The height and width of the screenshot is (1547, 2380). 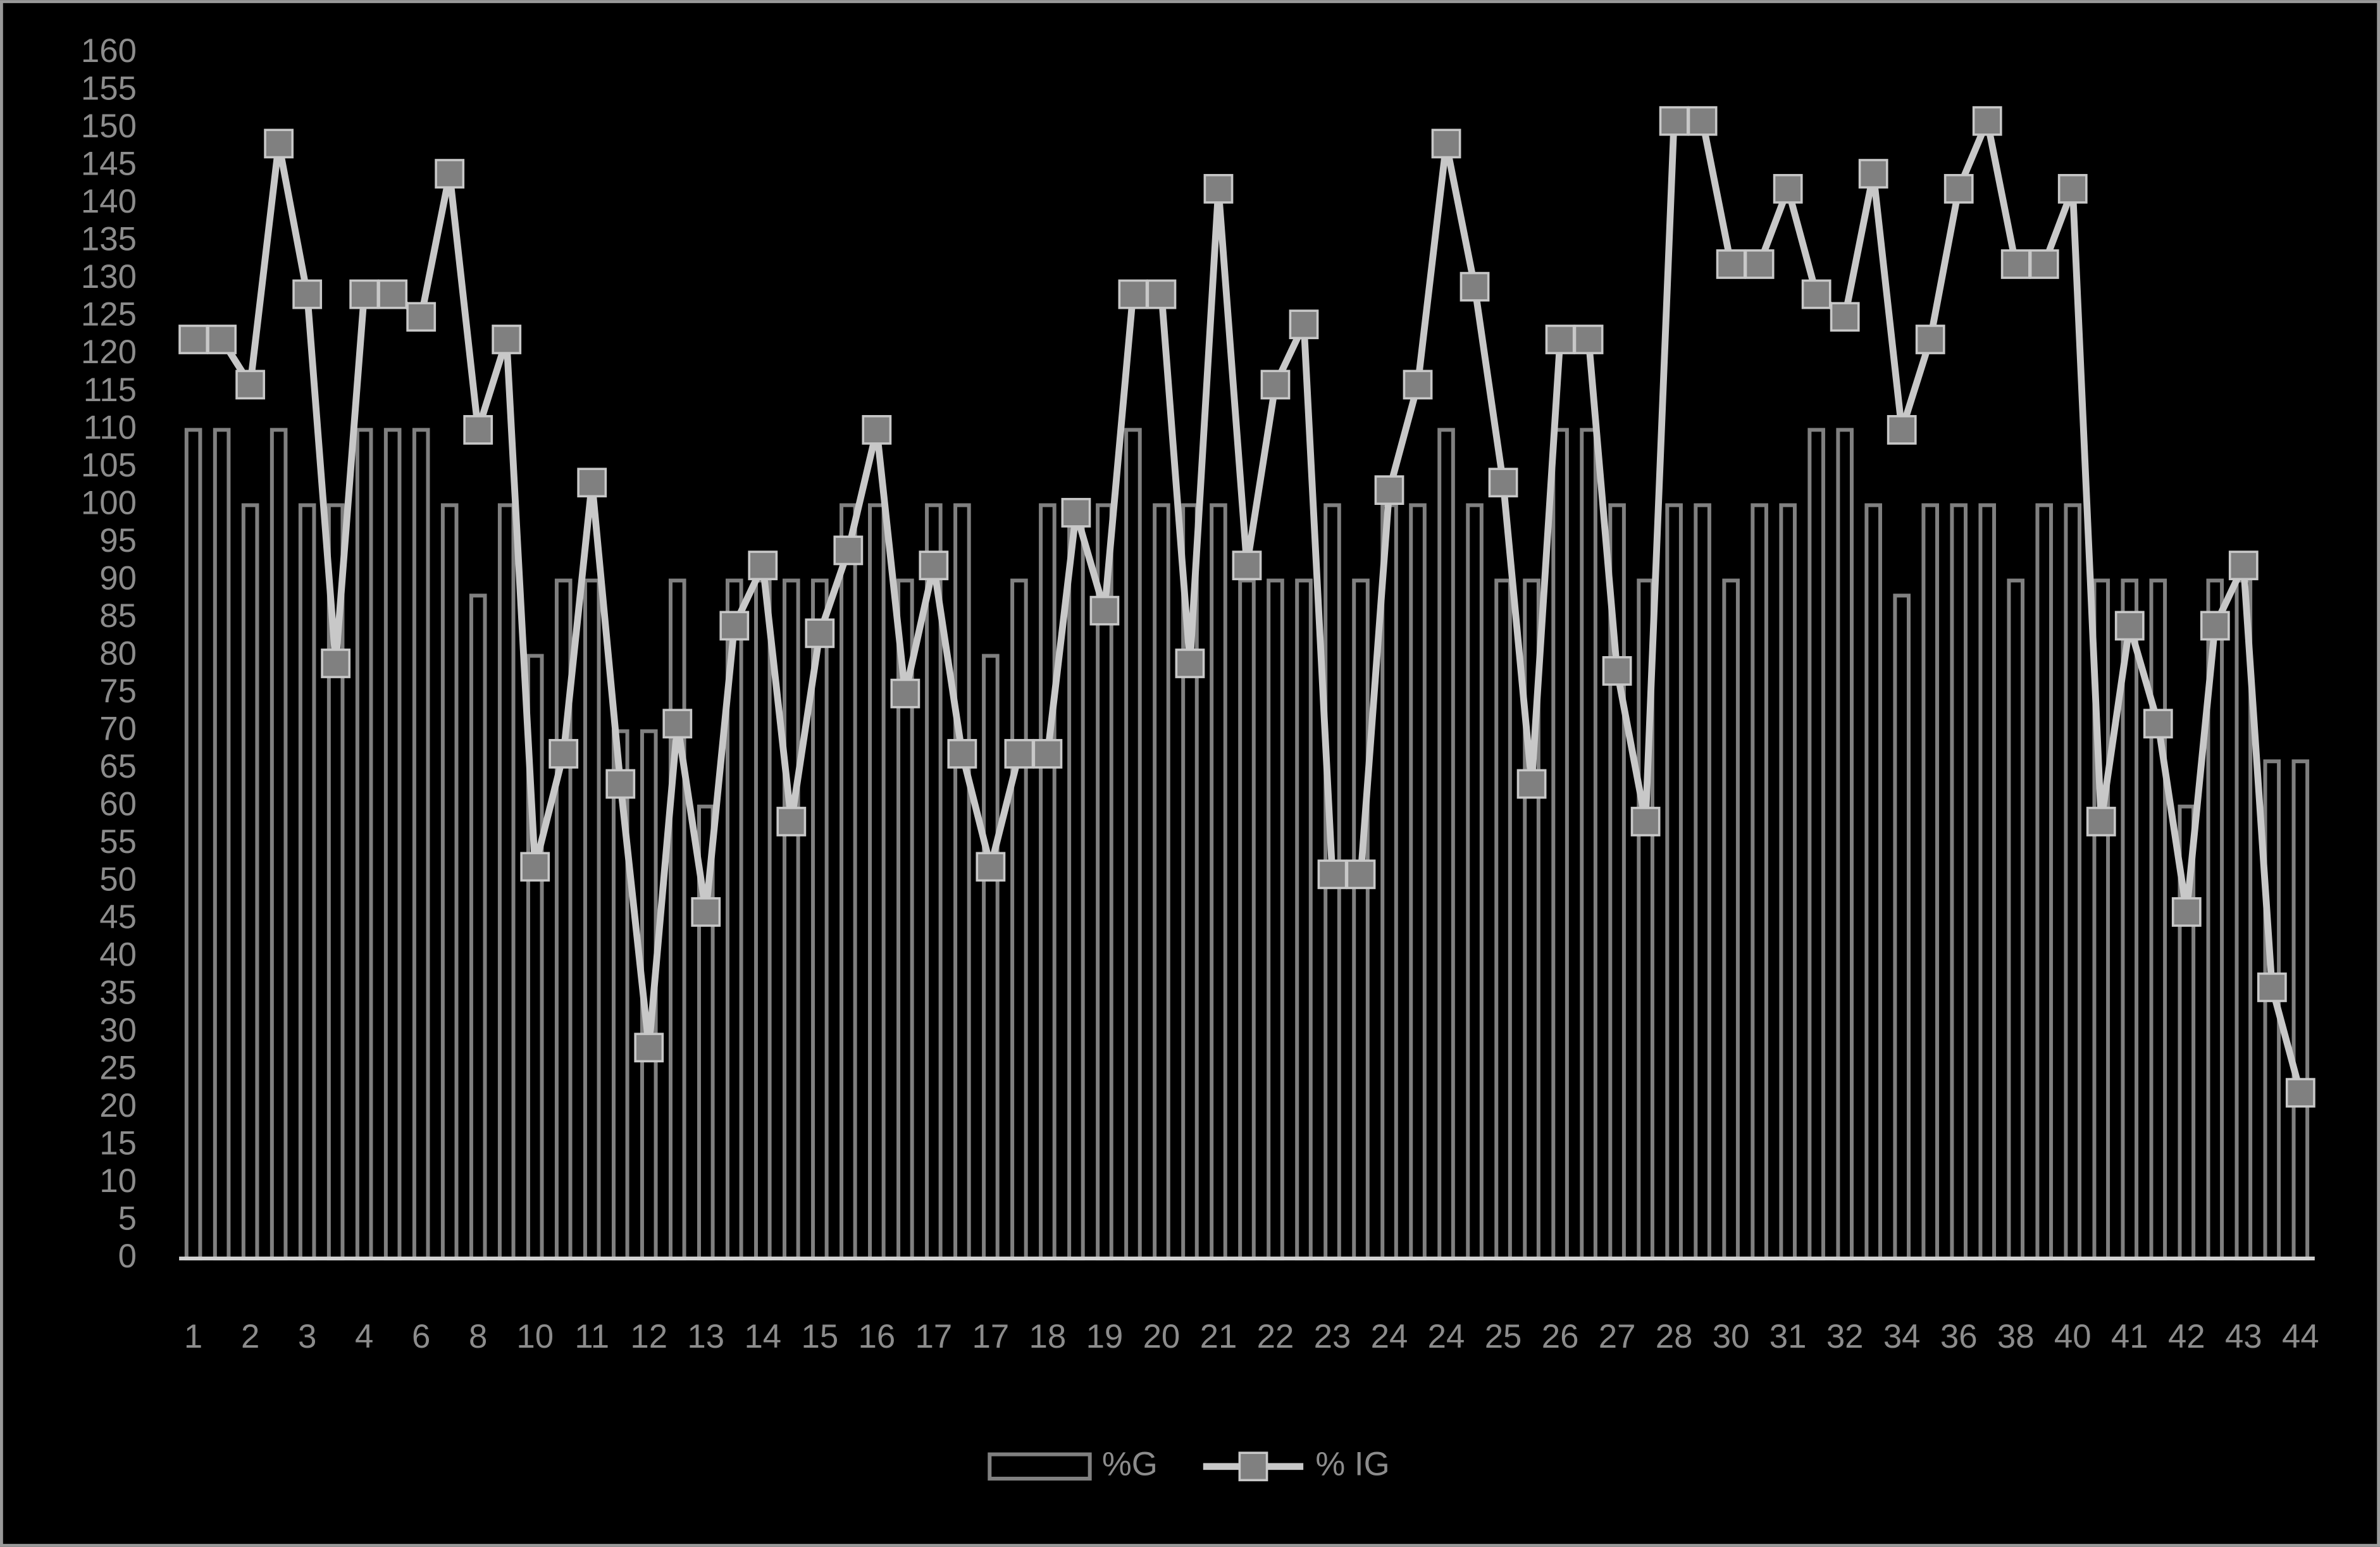 I want to click on x-tick-label: 43, so click(x=2243, y=1336).